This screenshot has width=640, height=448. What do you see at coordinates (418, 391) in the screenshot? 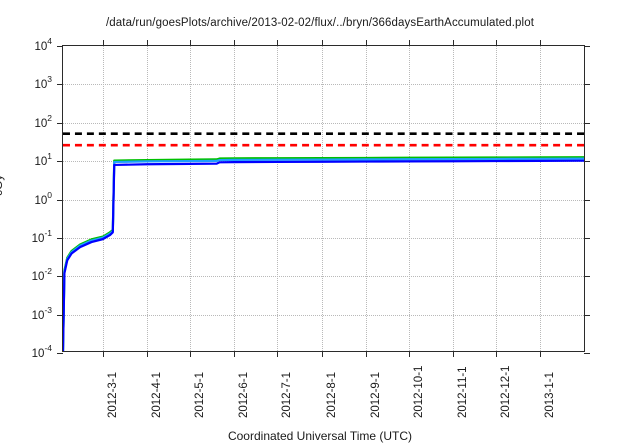
I see `x-axis-tick-label: 2012-10-1` at bounding box center [418, 391].